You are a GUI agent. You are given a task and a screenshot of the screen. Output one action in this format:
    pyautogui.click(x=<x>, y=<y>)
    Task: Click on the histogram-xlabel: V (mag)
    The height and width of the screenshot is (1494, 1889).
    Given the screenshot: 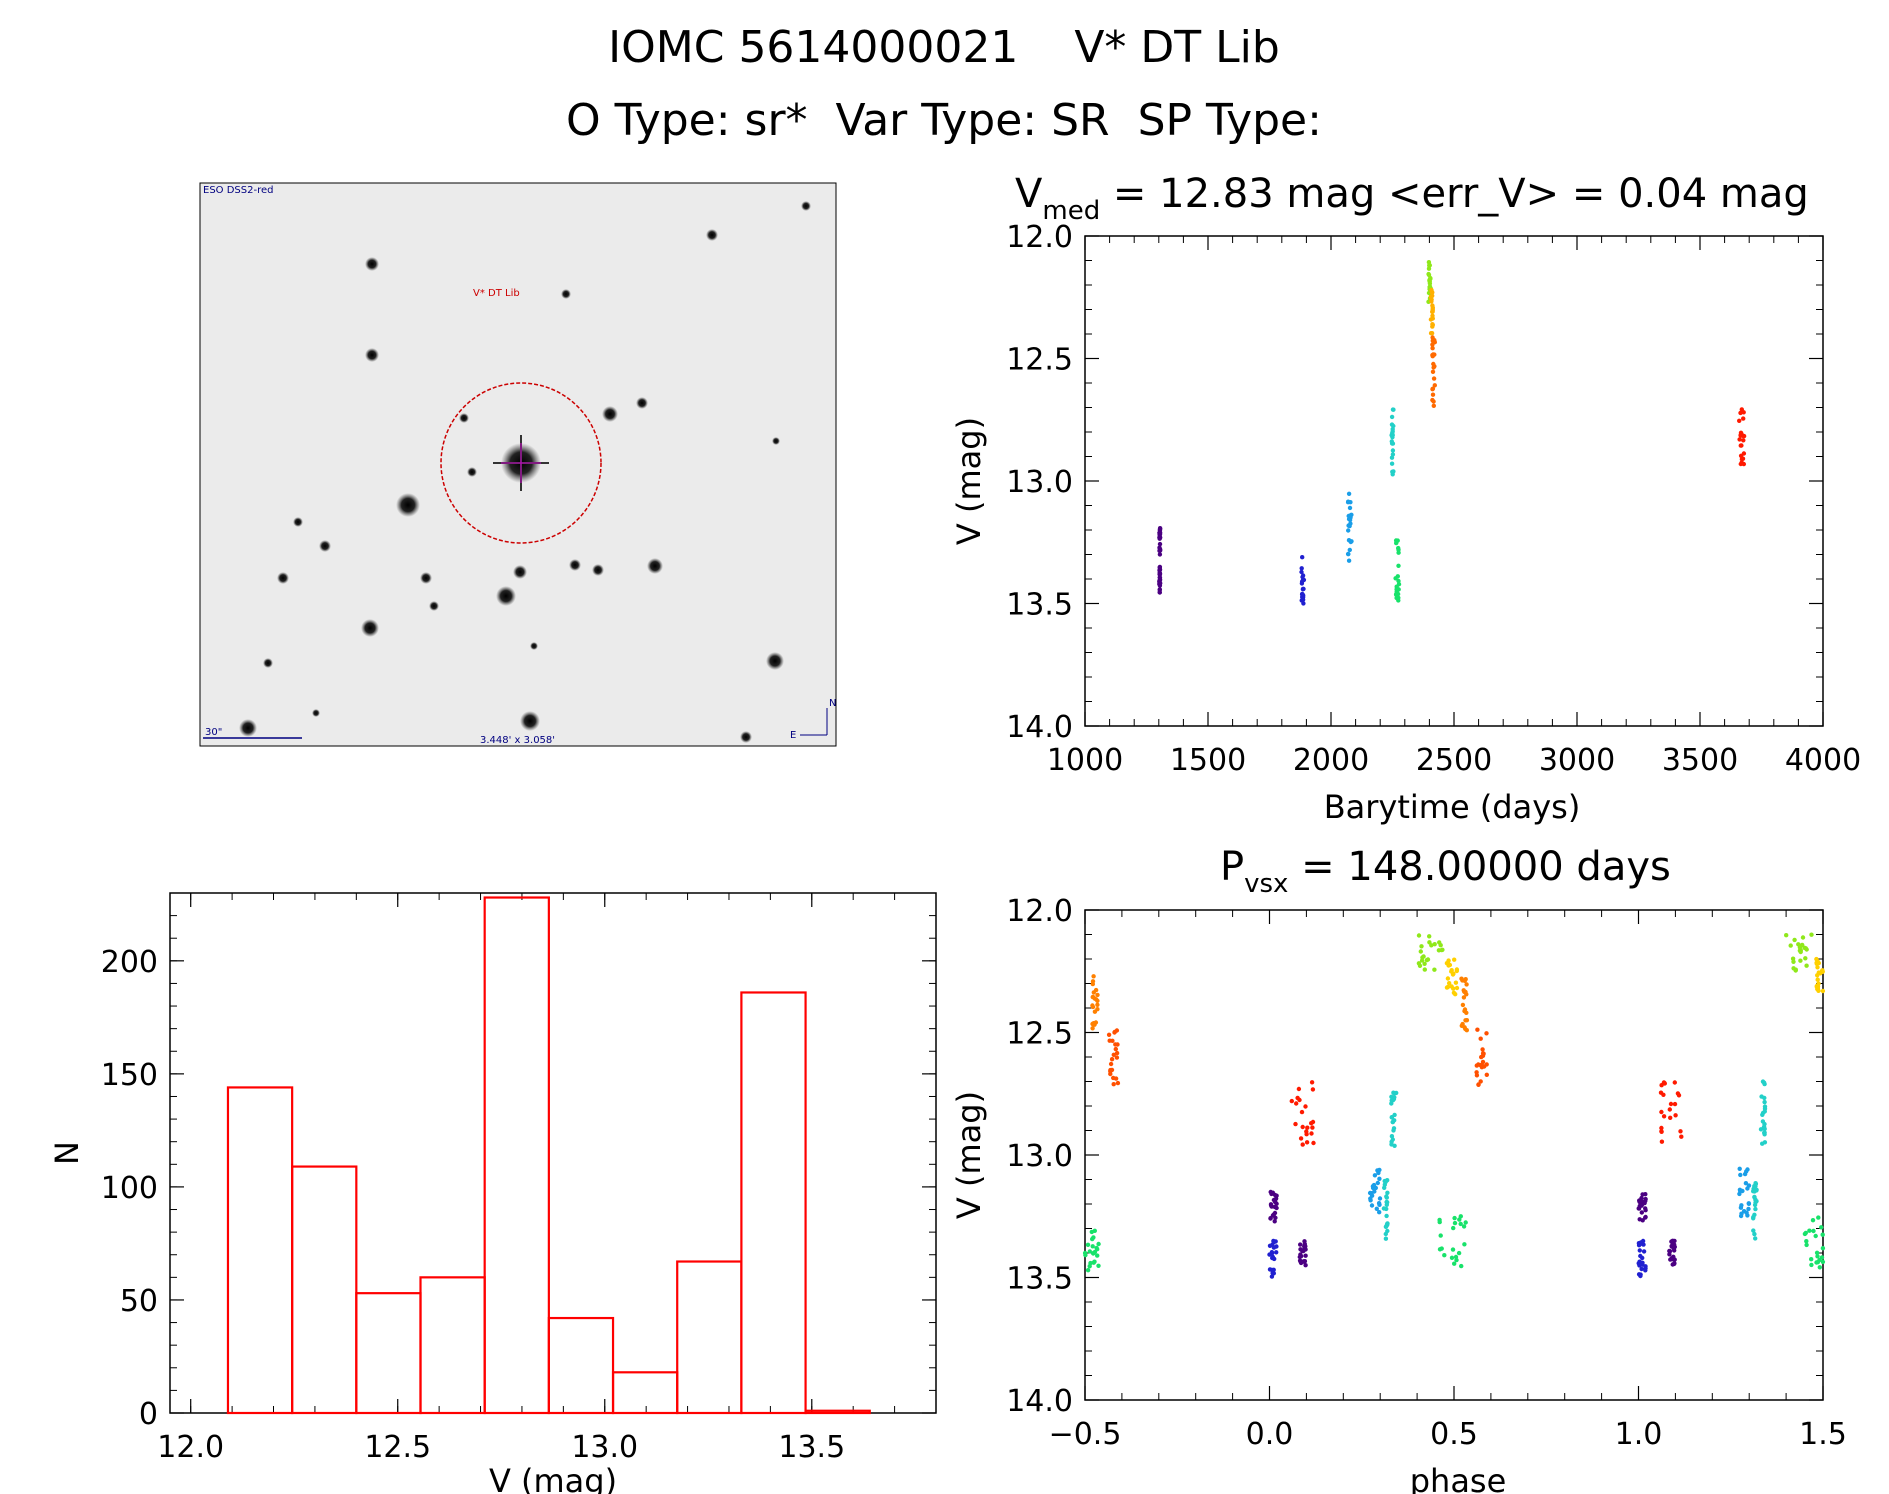 What is the action you would take?
    pyautogui.click(x=553, y=1478)
    